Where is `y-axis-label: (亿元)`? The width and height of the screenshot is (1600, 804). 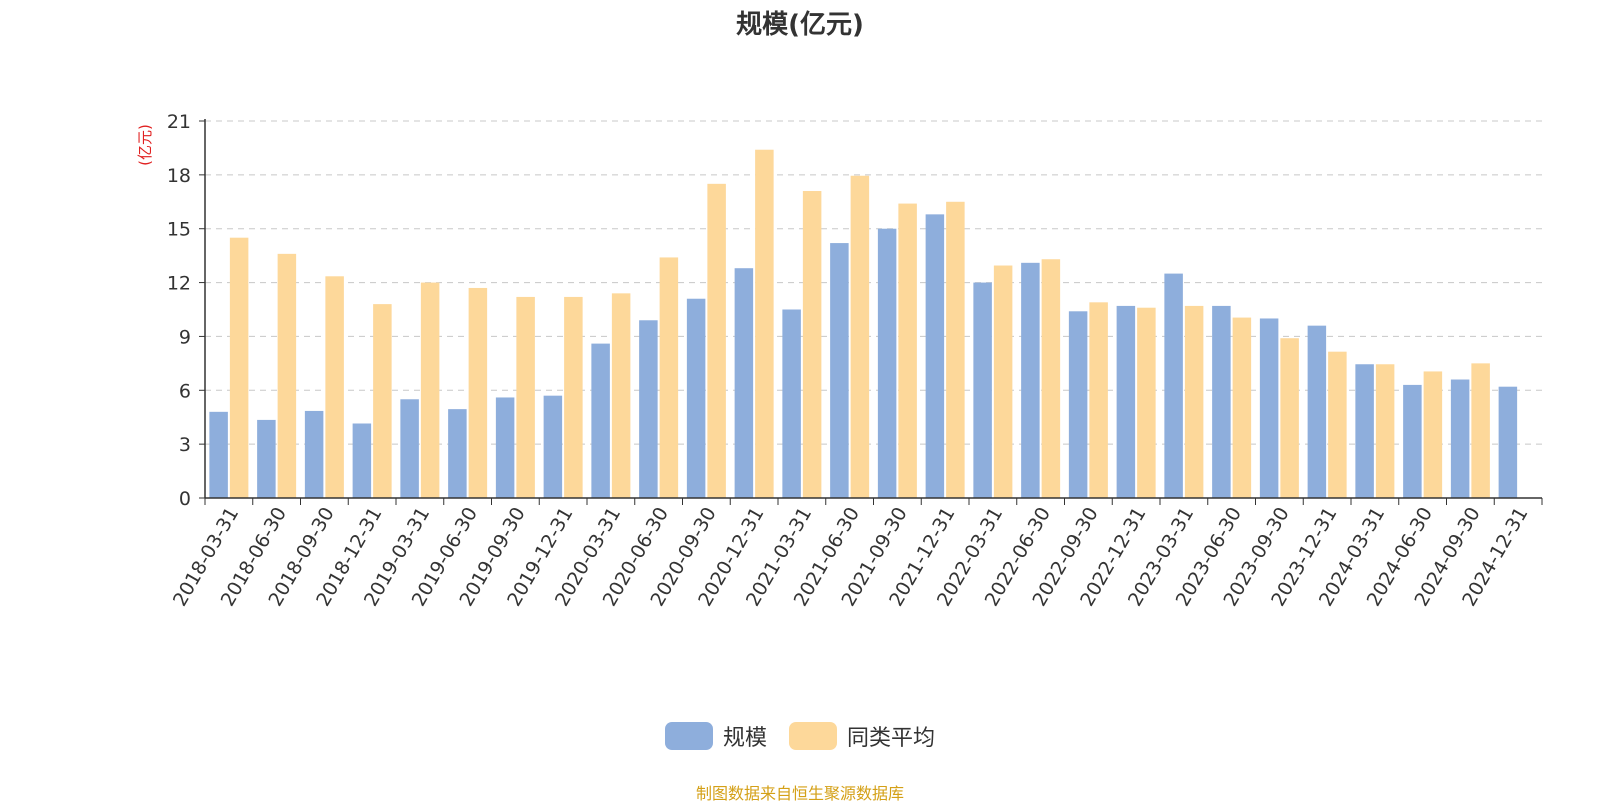 y-axis-label: (亿元) is located at coordinates (145, 145).